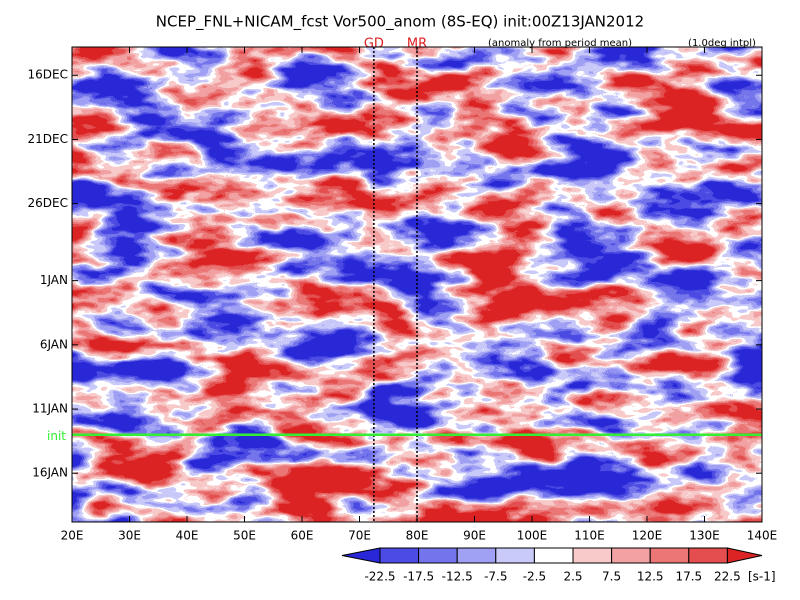  What do you see at coordinates (572, 577) in the screenshot?
I see `colorbar-label: 2.5` at bounding box center [572, 577].